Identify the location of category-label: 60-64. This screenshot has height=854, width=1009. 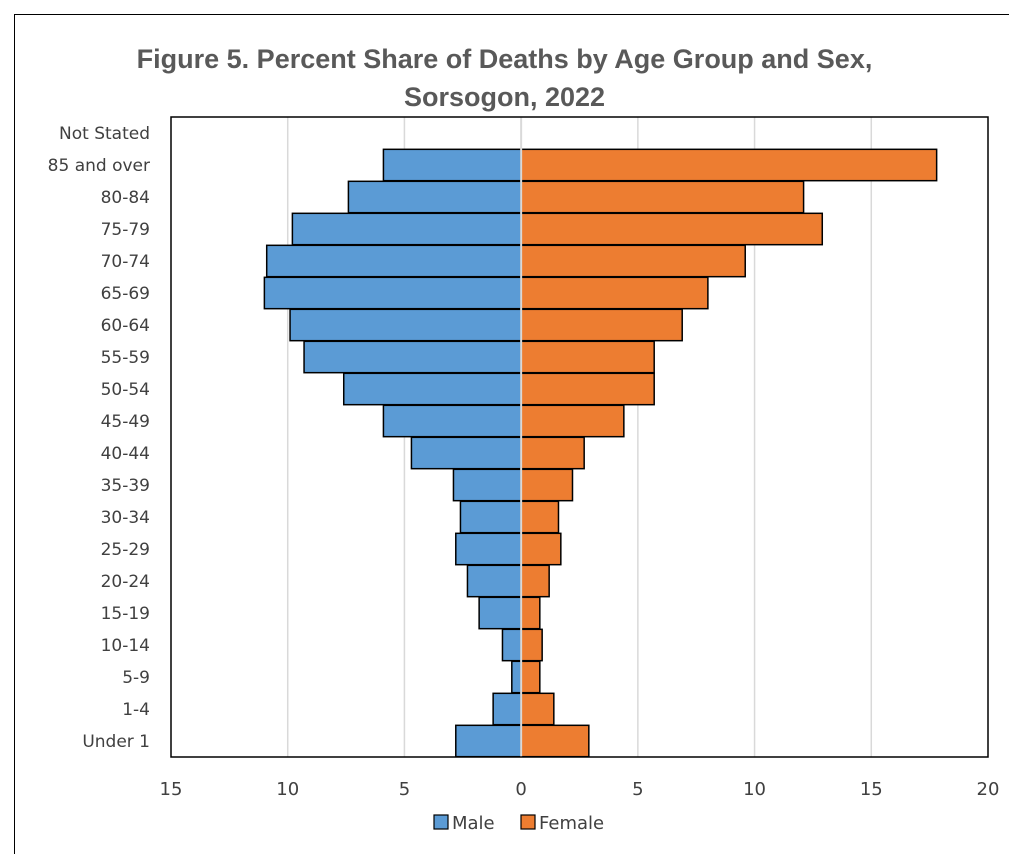
(125, 326).